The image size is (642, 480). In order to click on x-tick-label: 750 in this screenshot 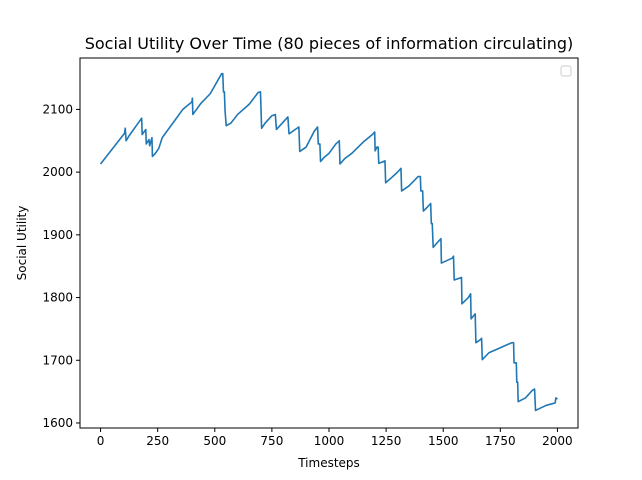, I will do `click(271, 441)`.